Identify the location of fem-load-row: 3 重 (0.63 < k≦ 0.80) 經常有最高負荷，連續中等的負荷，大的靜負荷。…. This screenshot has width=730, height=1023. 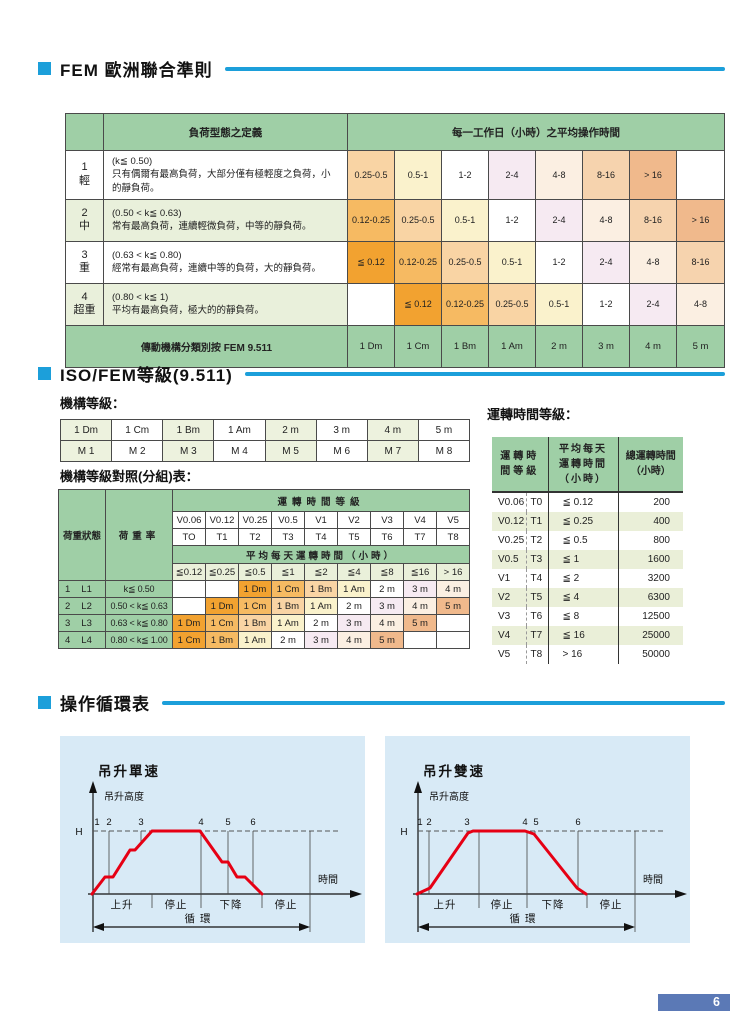
(395, 262).